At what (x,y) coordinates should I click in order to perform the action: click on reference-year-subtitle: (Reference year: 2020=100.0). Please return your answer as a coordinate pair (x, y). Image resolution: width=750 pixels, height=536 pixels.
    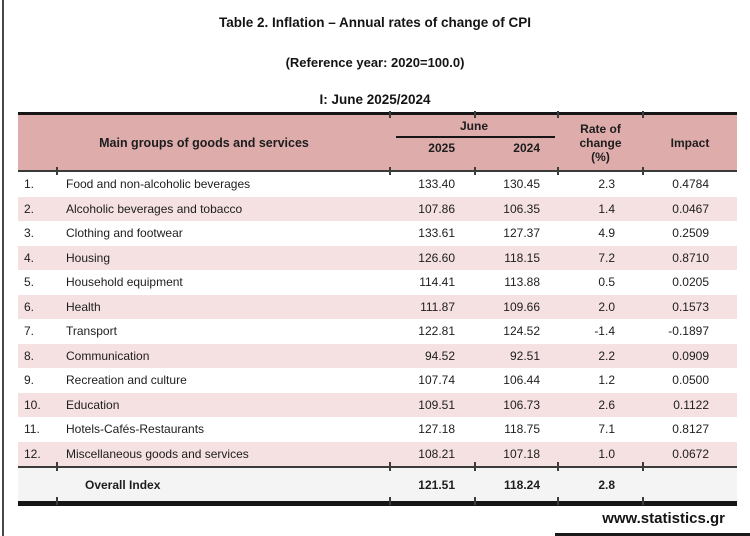
    Looking at the image, I should click on (375, 62).